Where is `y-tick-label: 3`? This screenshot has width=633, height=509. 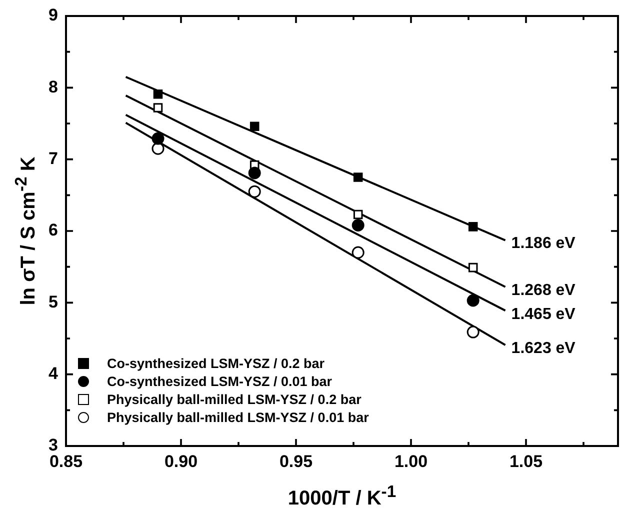 y-tick-label: 3 is located at coordinates (53, 445).